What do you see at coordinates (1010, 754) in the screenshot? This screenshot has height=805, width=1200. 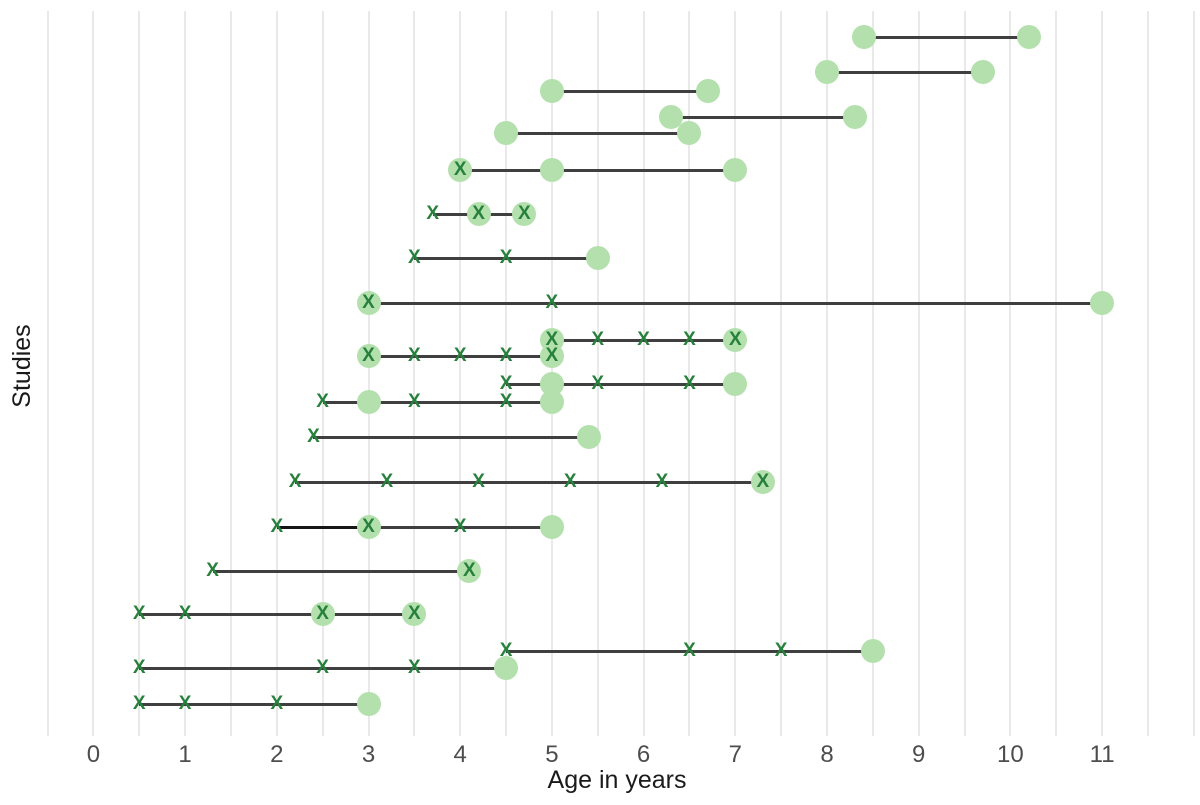 I see `x-tick-label: 10` at bounding box center [1010, 754].